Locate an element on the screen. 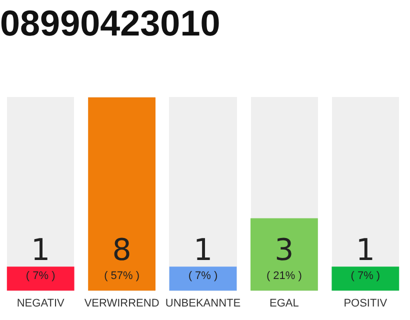  data-label: 3 is located at coordinates (284, 250).